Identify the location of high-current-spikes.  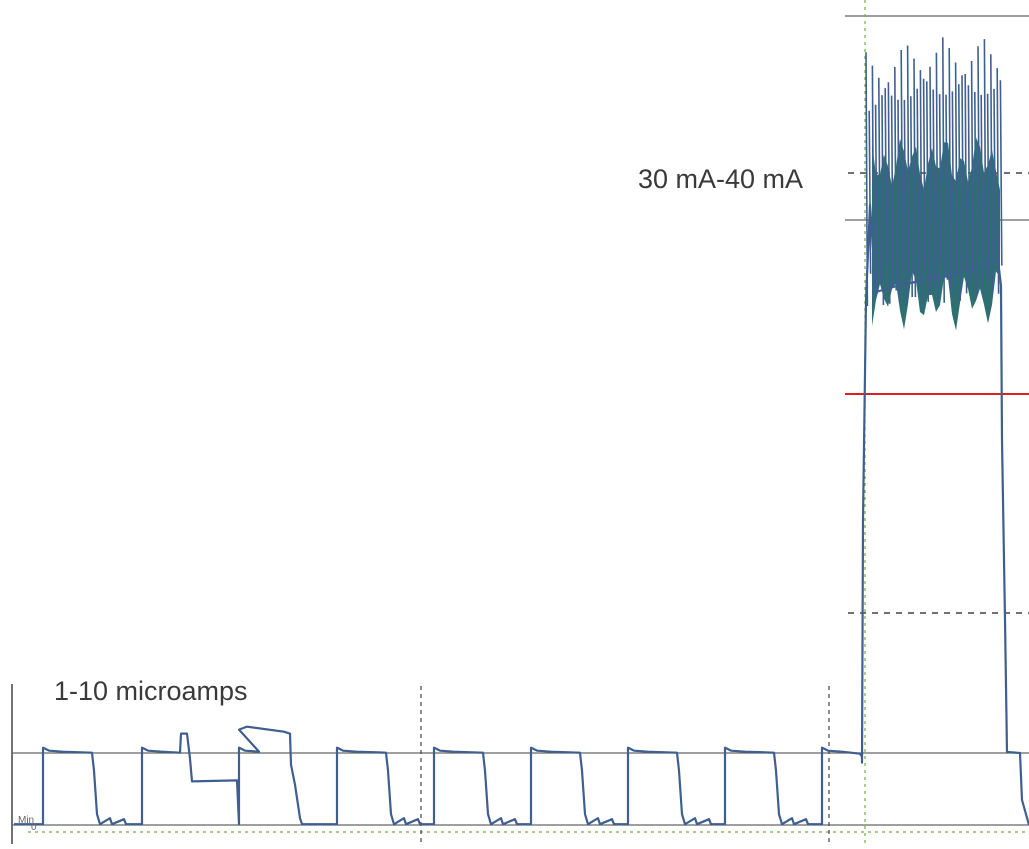
(934, 172).